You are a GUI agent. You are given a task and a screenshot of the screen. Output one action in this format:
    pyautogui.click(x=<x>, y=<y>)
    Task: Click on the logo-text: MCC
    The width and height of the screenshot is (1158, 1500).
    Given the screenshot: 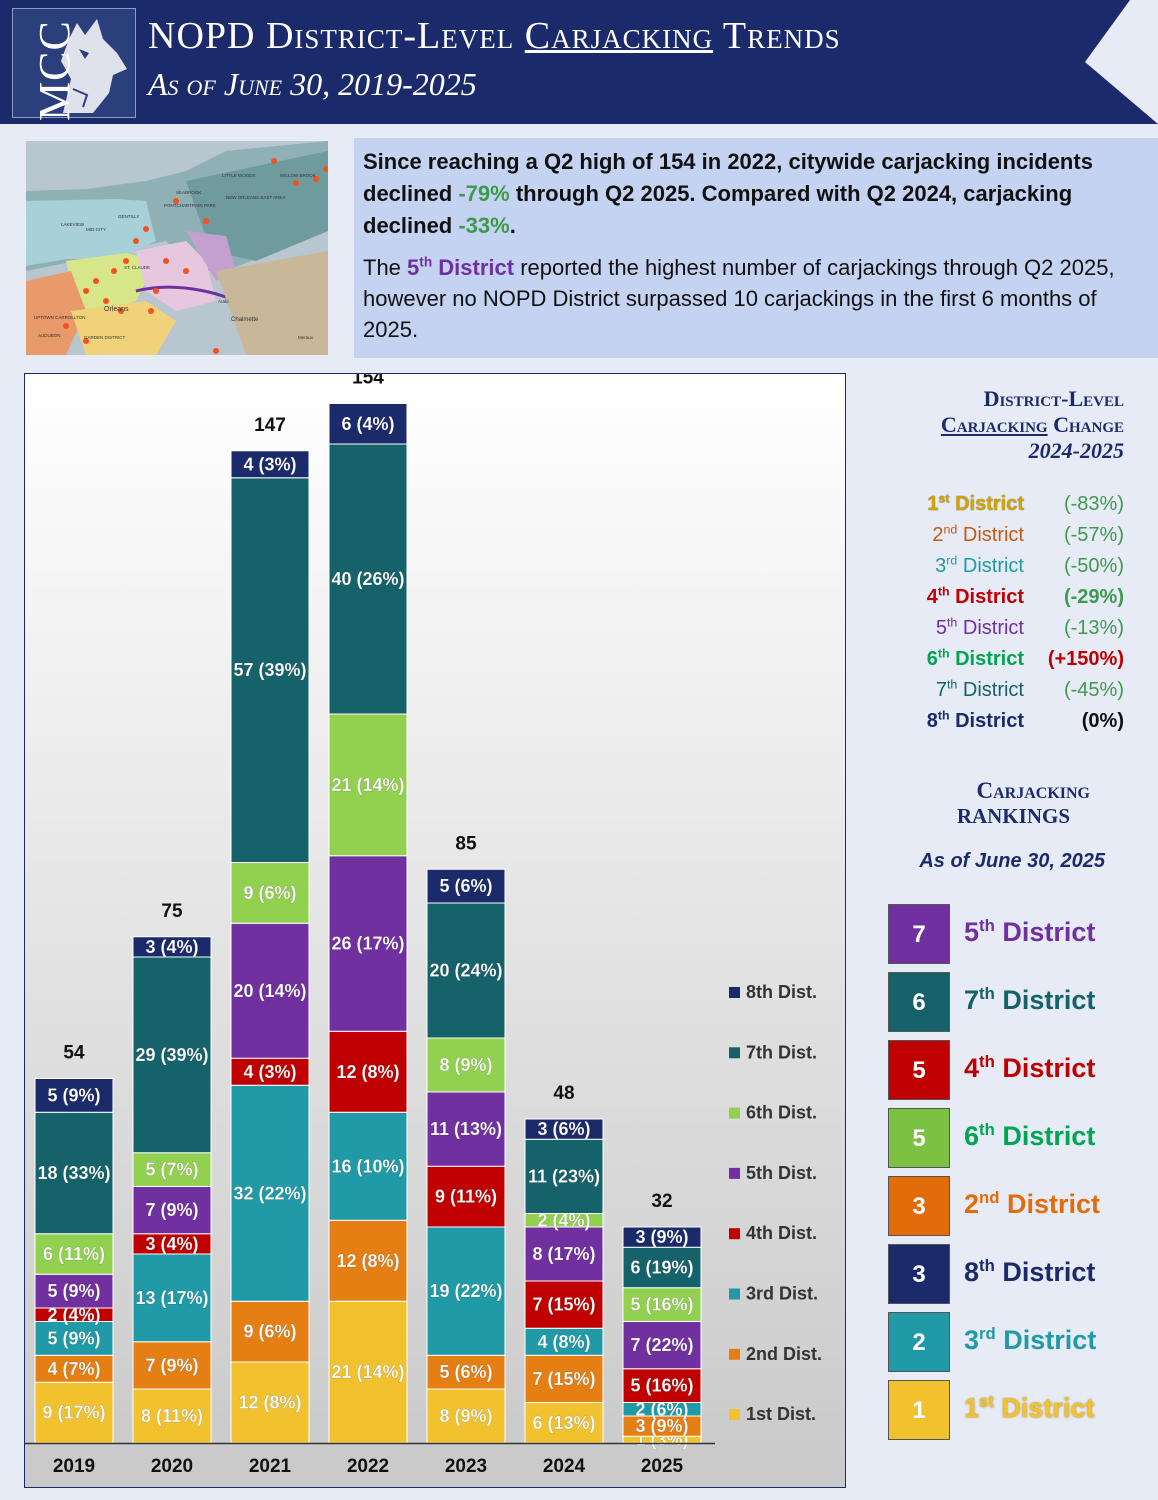 What is the action you would take?
    pyautogui.click(x=54, y=70)
    